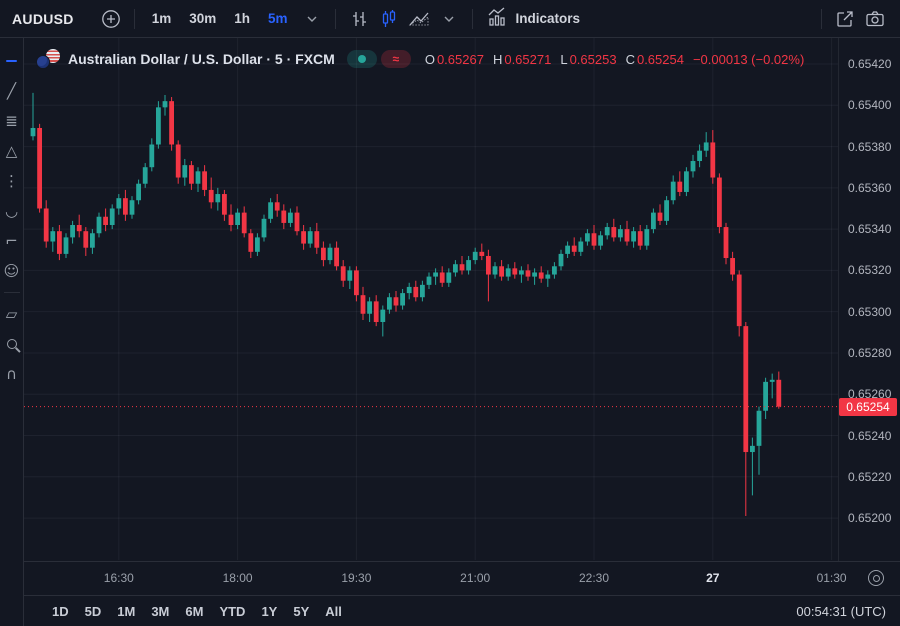 The image size is (900, 626). What do you see at coordinates (269, 611) in the screenshot?
I see `range-button-1y: 1Y` at bounding box center [269, 611].